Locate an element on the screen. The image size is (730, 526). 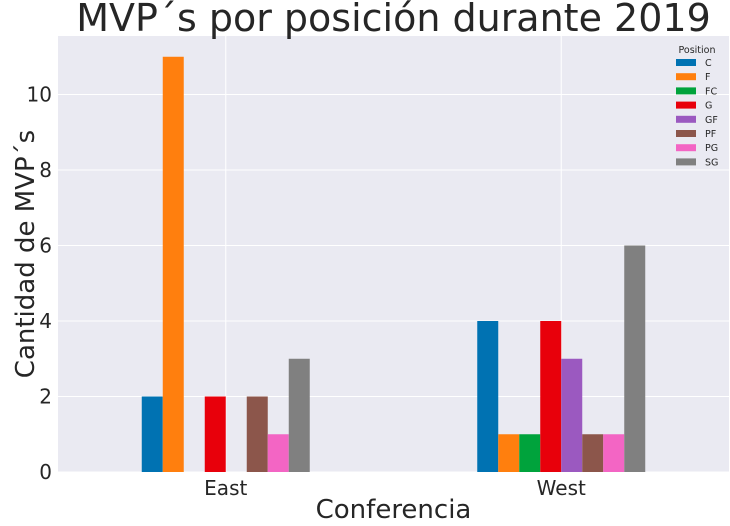
y-tick-label: 8 is located at coordinates (45, 170).